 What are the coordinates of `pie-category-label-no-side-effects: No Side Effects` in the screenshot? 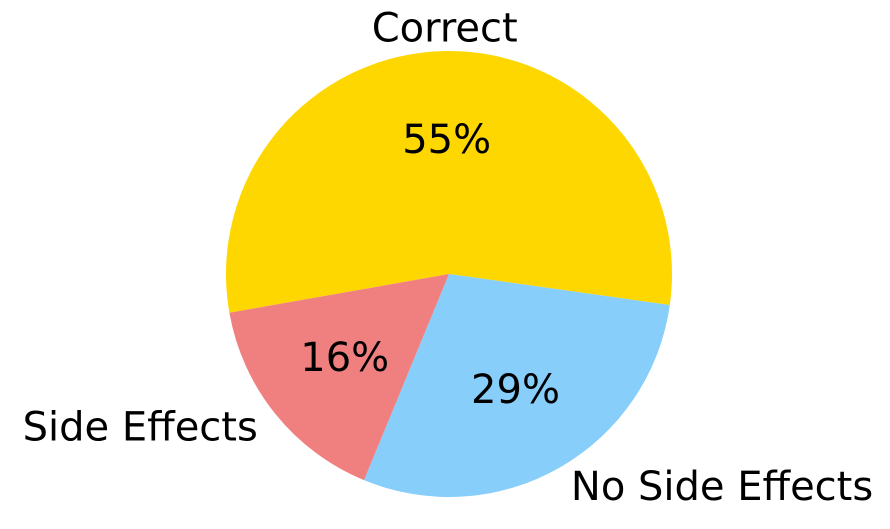 It's located at (722, 487).